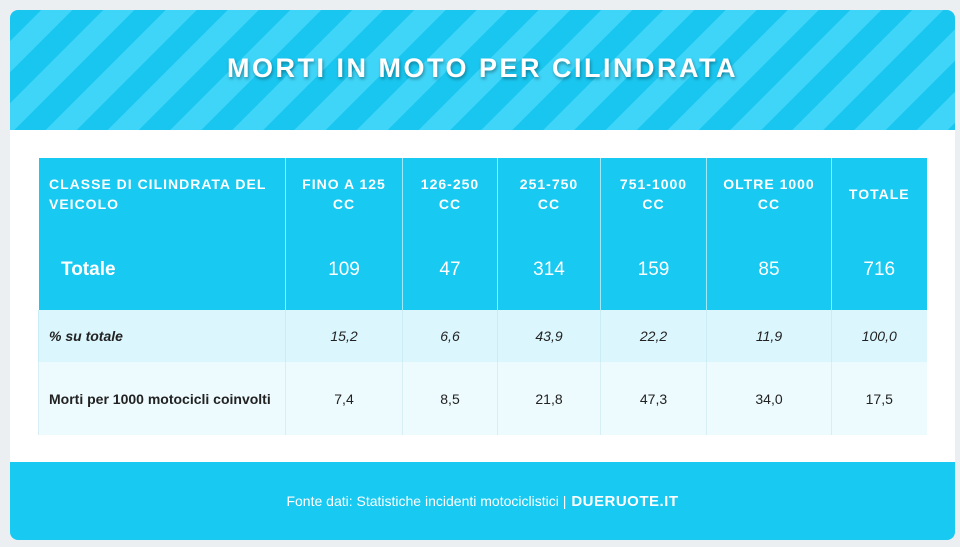  What do you see at coordinates (450, 194) in the screenshot?
I see `column-header: 126-250 CC` at bounding box center [450, 194].